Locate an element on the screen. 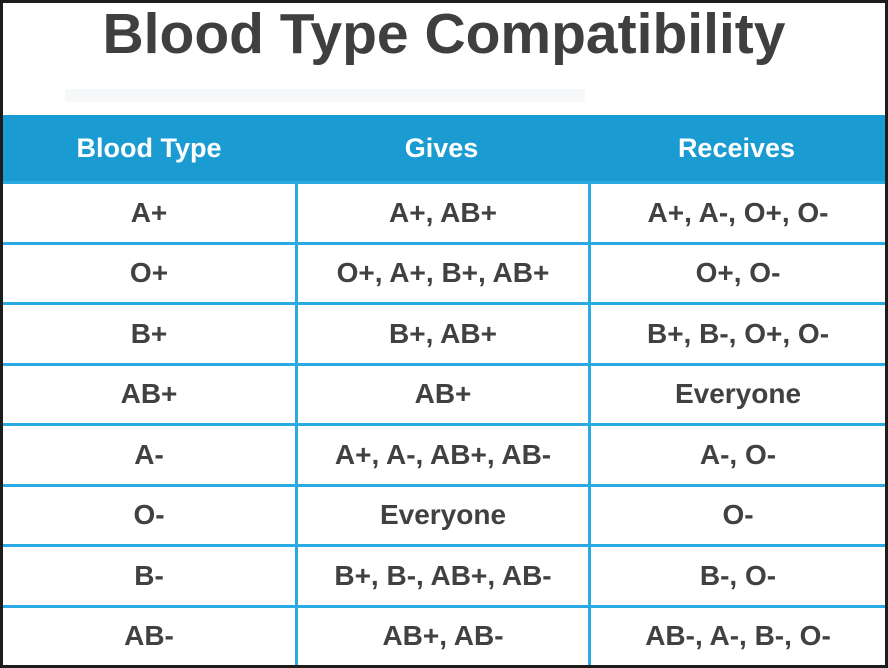 This screenshot has width=888, height=668. table-row: O+ O+, A+, B+, AB+ O+, O- is located at coordinates (444, 274).